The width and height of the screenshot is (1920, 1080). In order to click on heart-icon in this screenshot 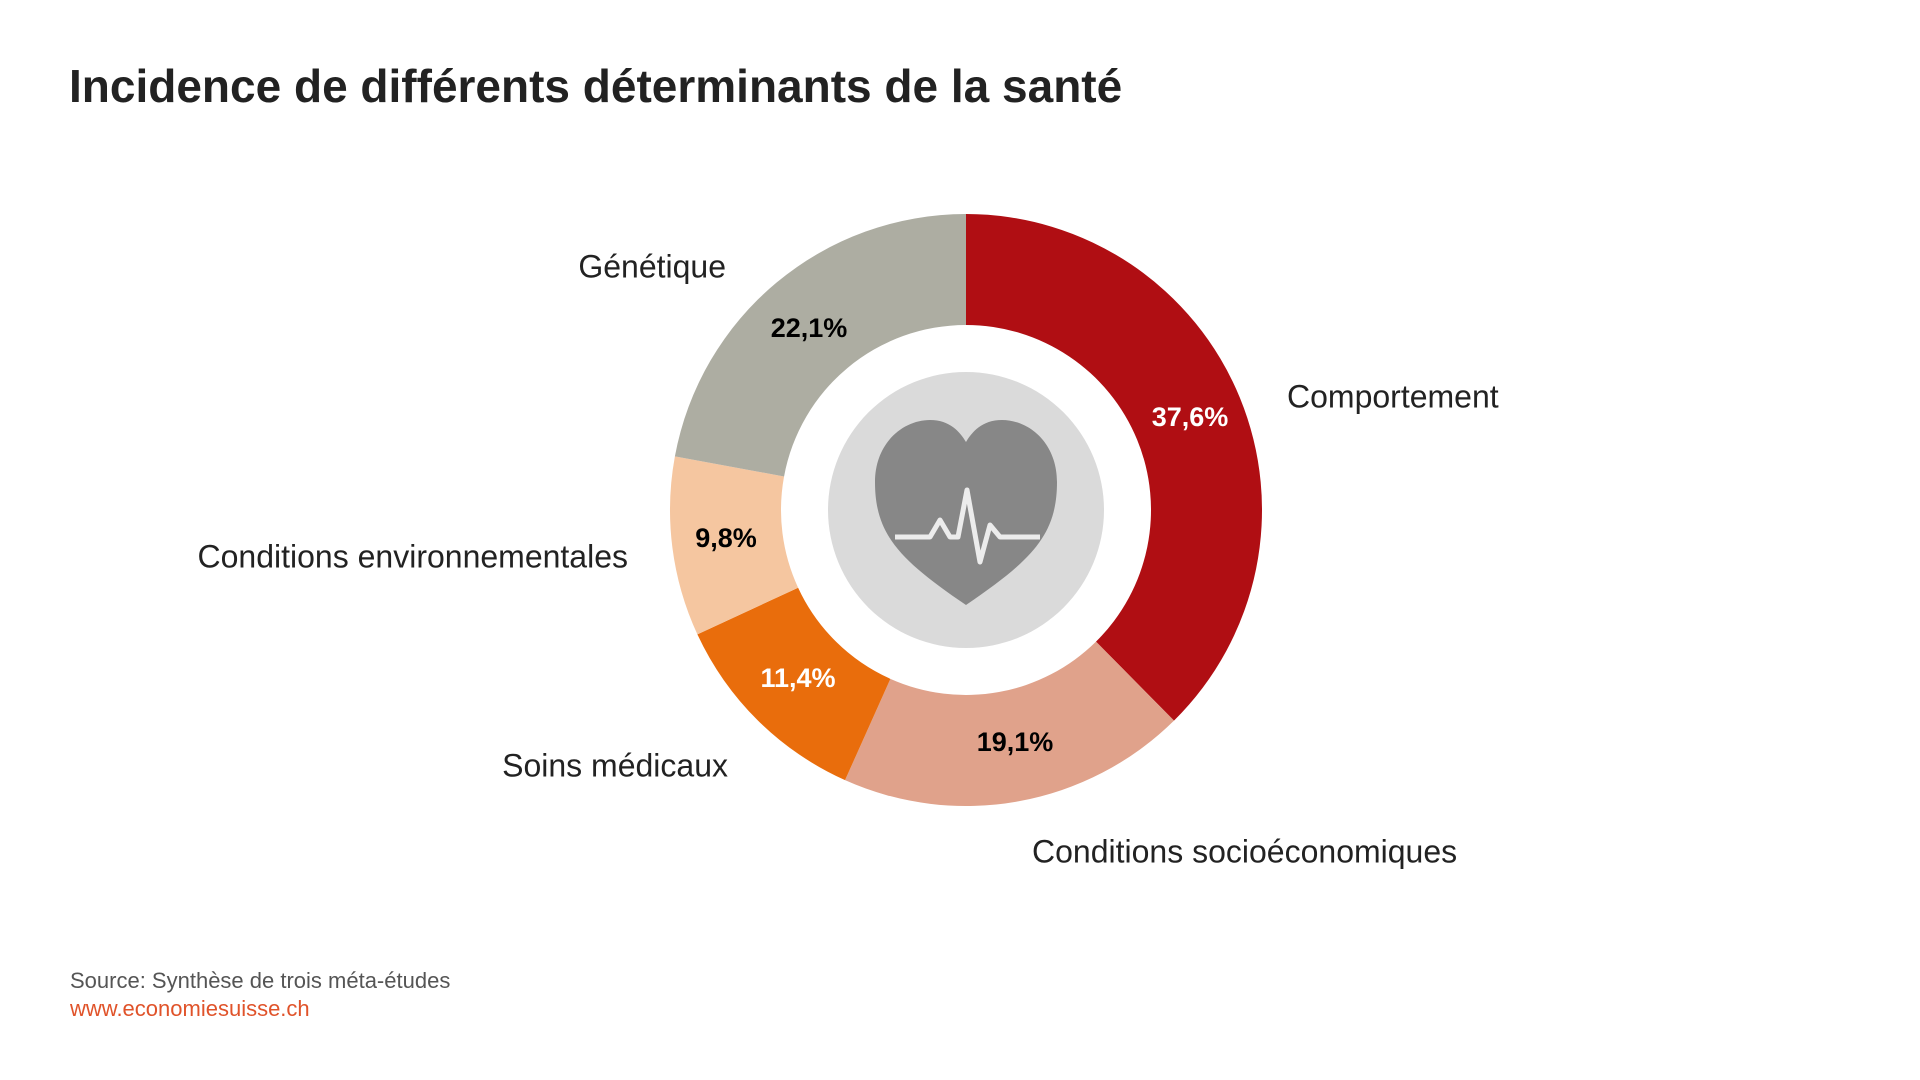, I will do `click(966, 512)`.